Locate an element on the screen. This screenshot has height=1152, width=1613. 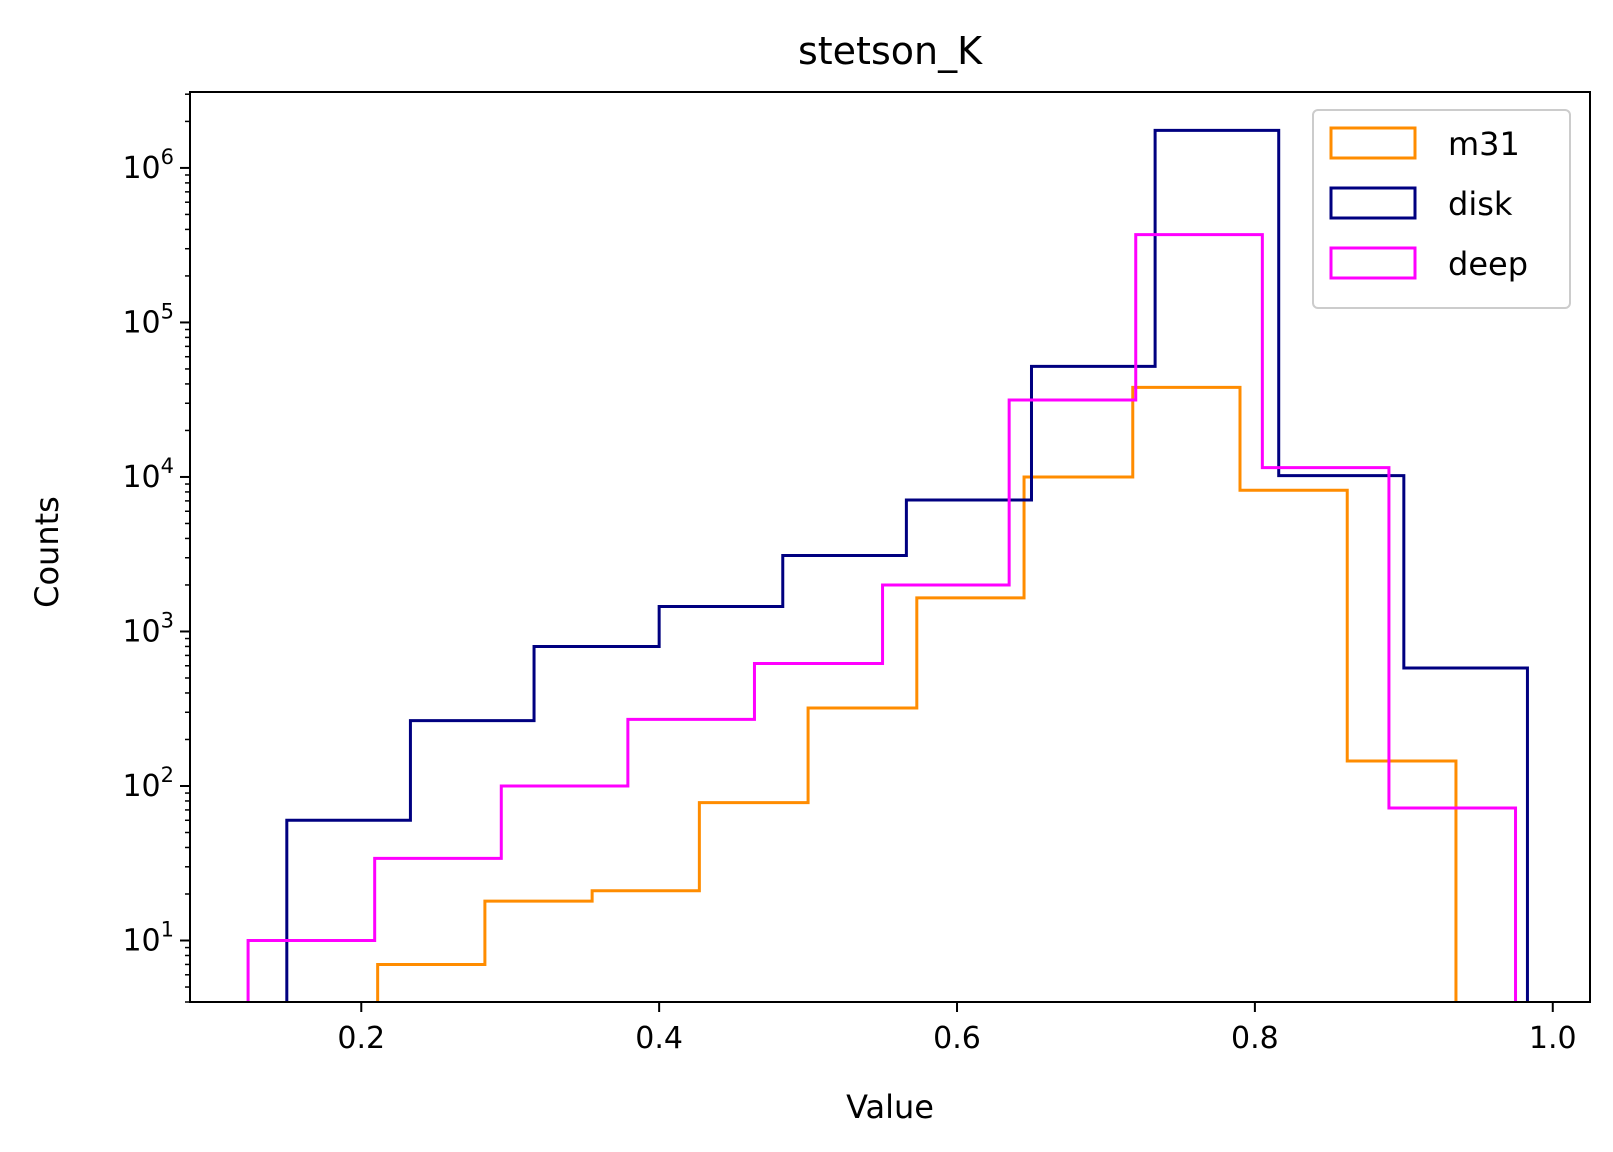
x-tick-label: 0.2 is located at coordinates (361, 1038).